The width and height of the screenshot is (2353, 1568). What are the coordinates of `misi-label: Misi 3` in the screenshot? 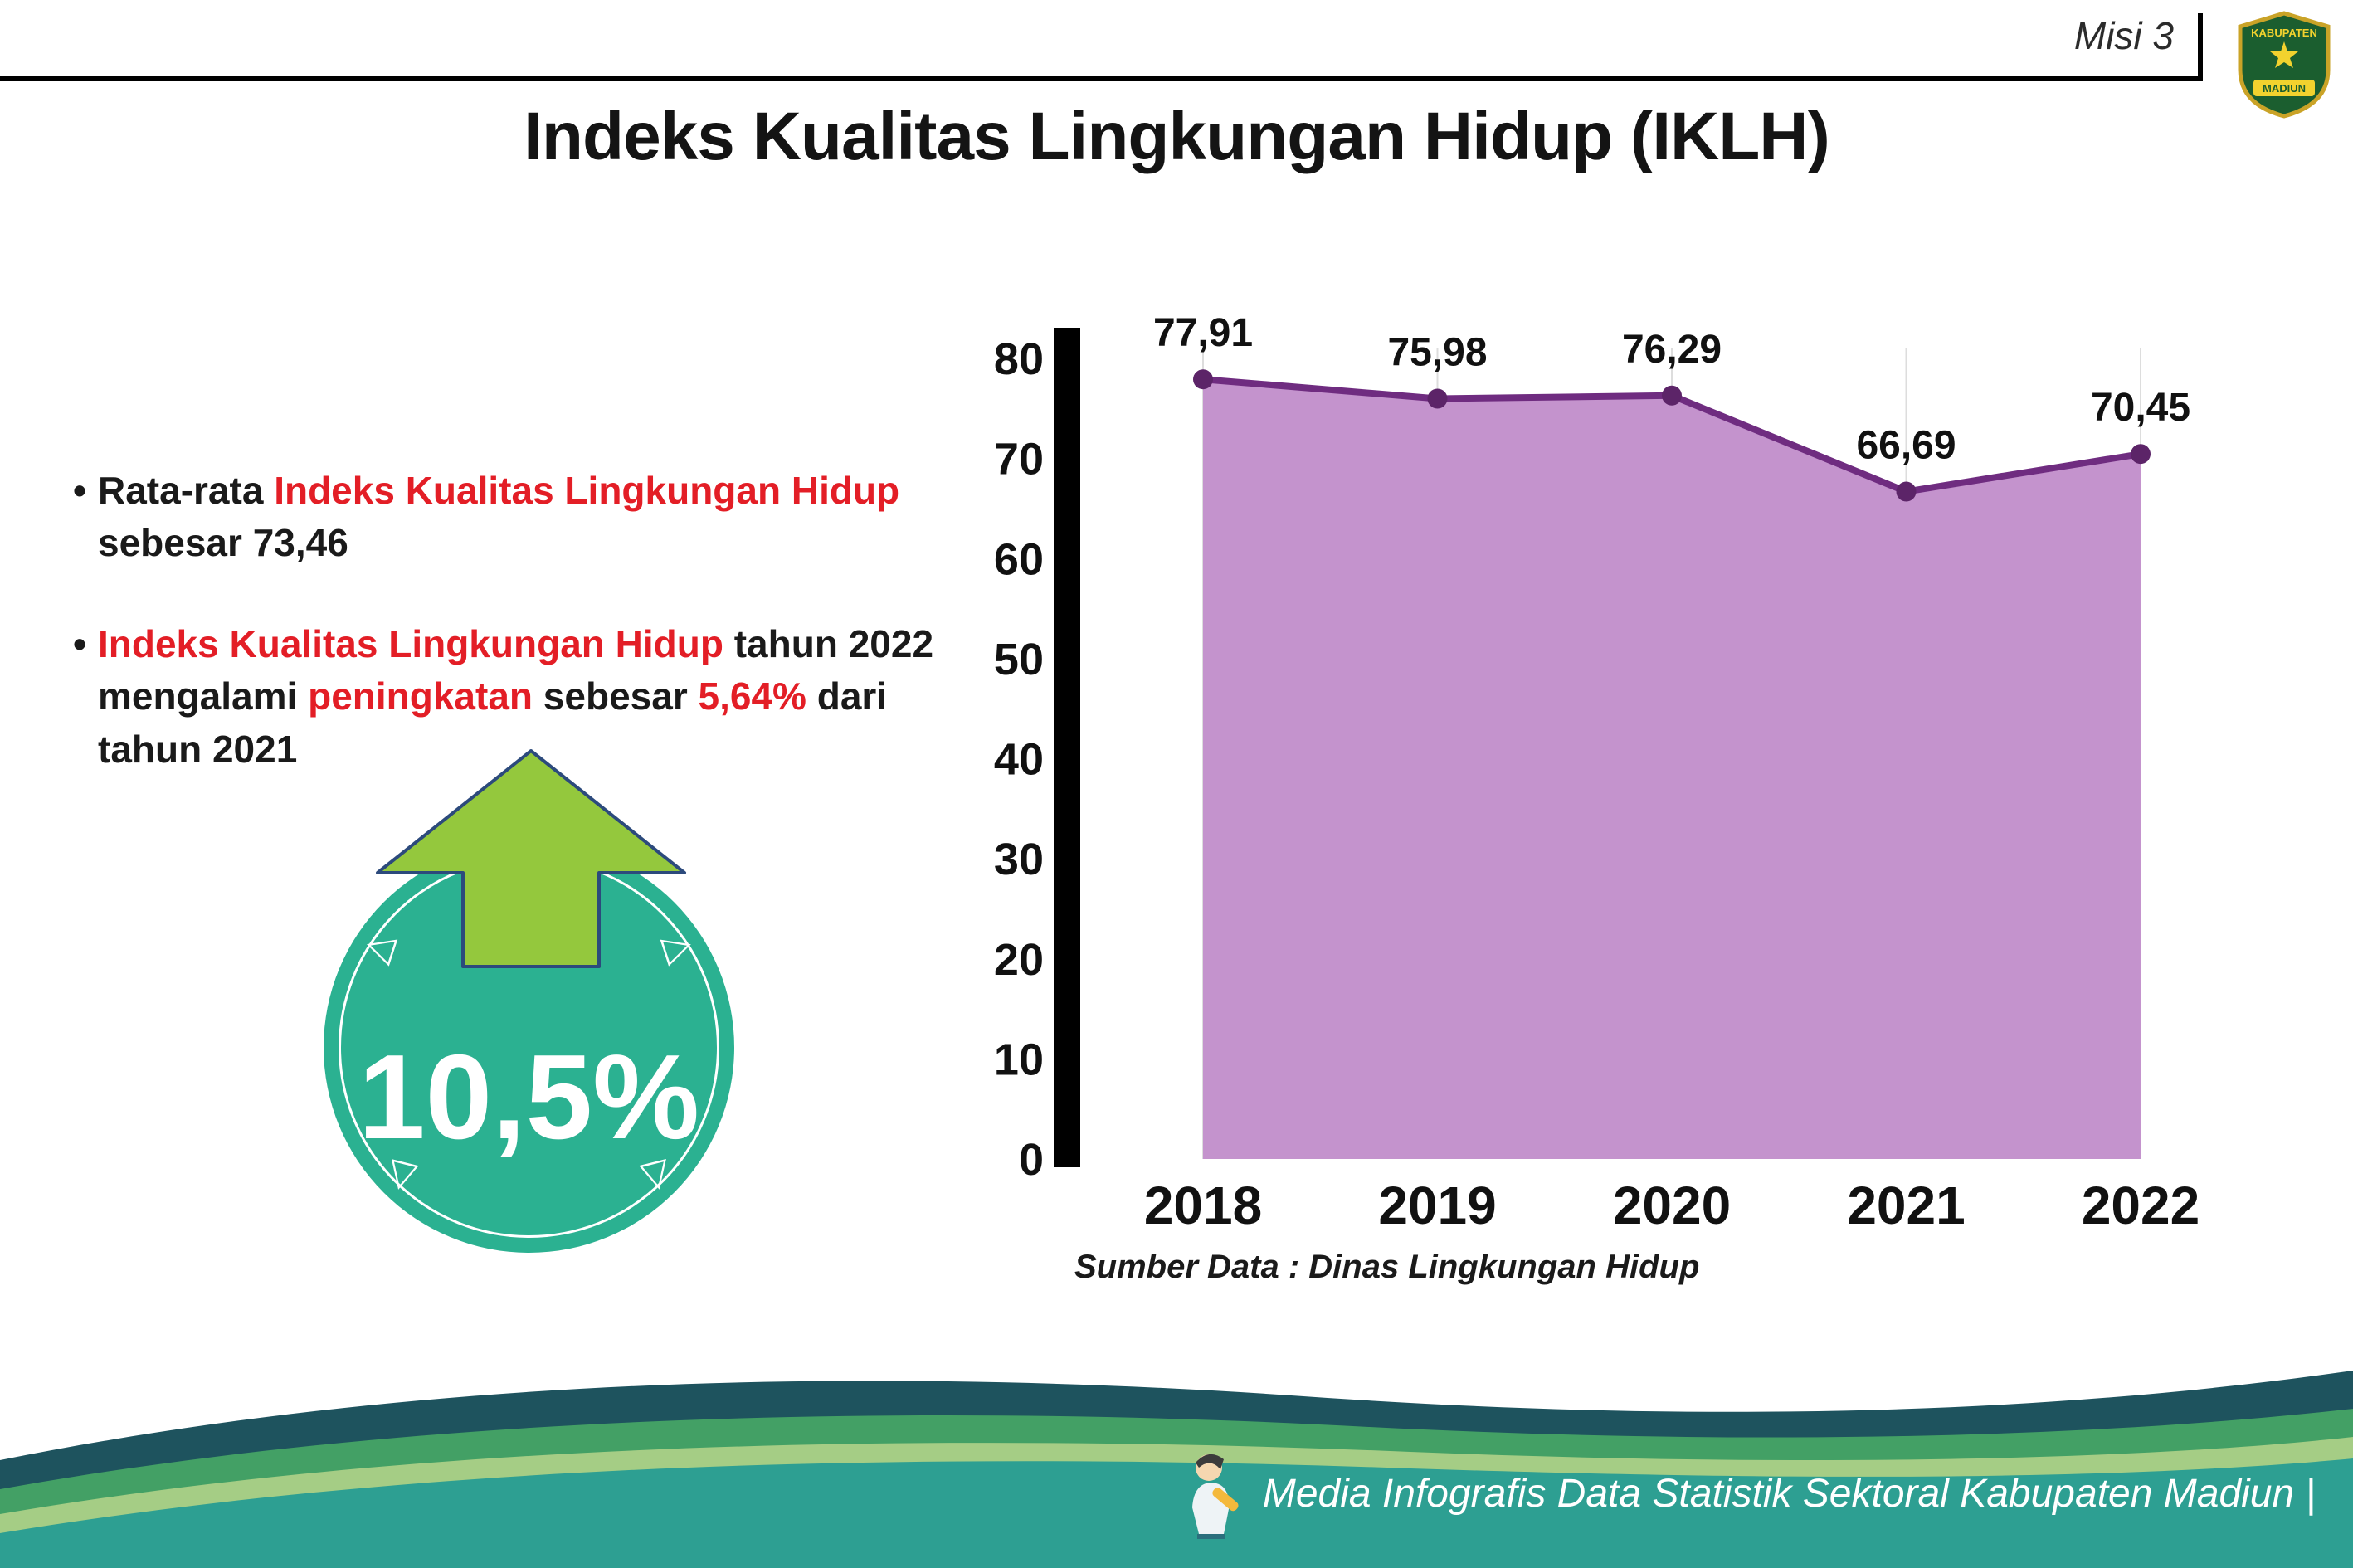 It's located at (2123, 35).